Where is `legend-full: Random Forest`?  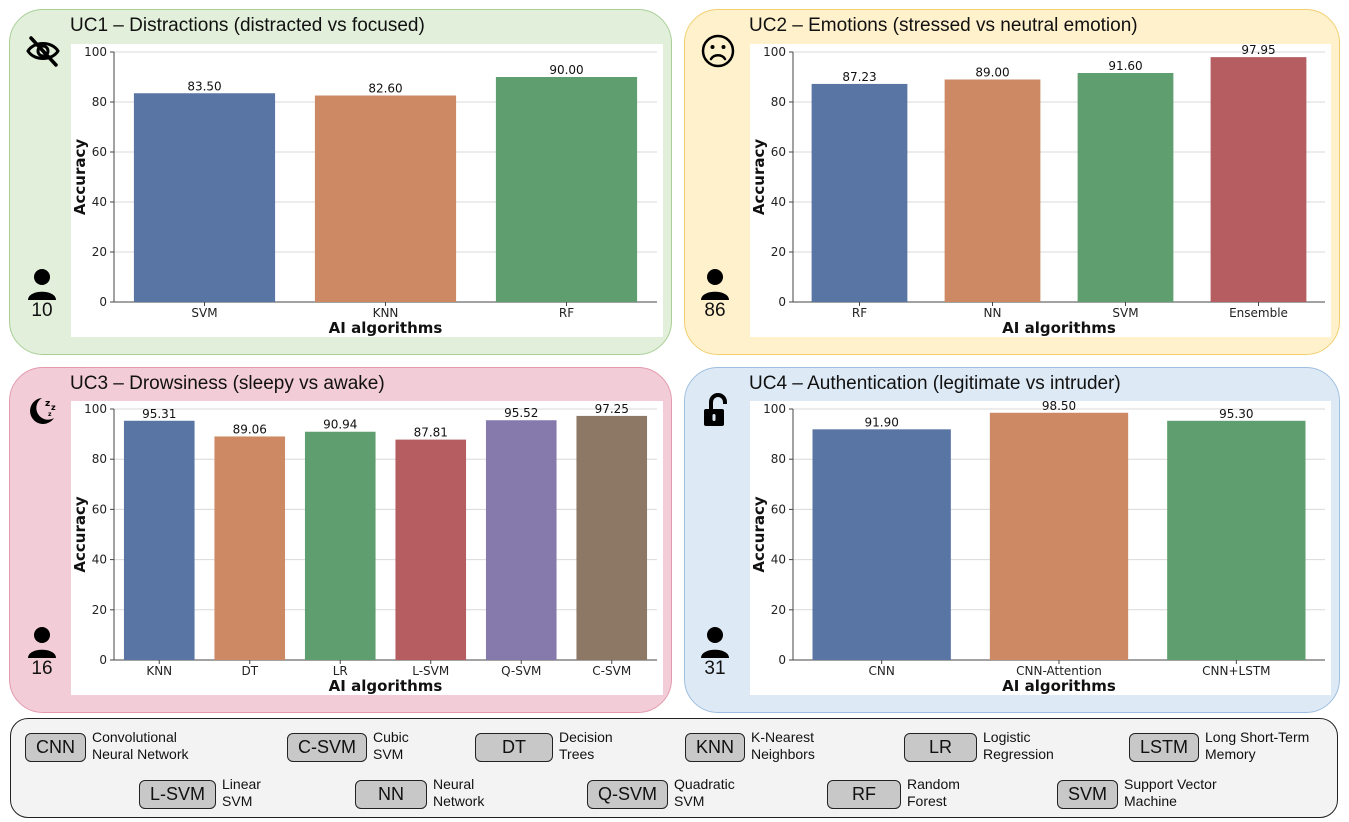
legend-full: Random Forest is located at coordinates (942, 793).